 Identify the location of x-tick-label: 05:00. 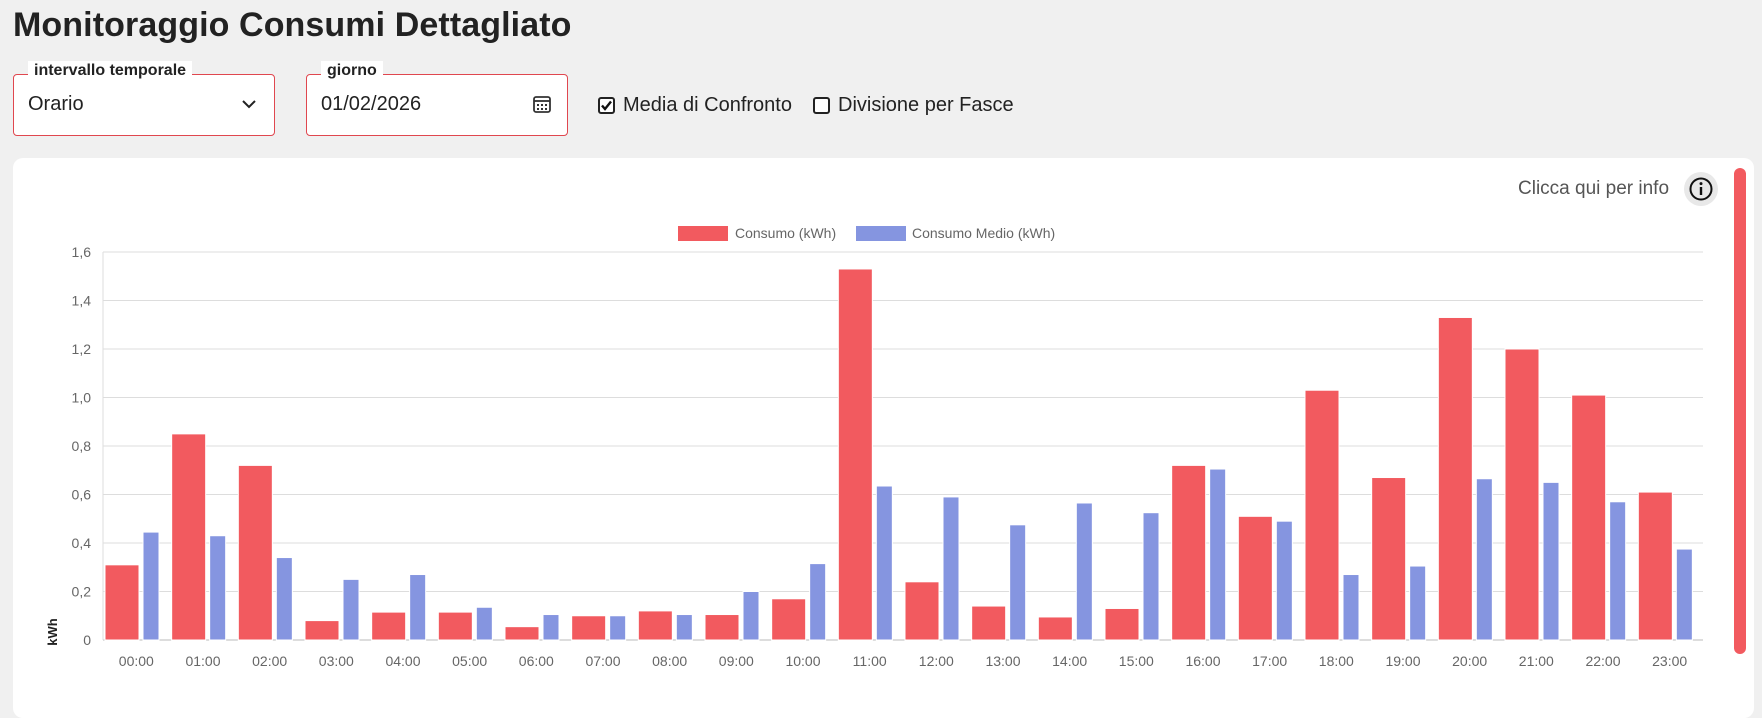
(469, 661).